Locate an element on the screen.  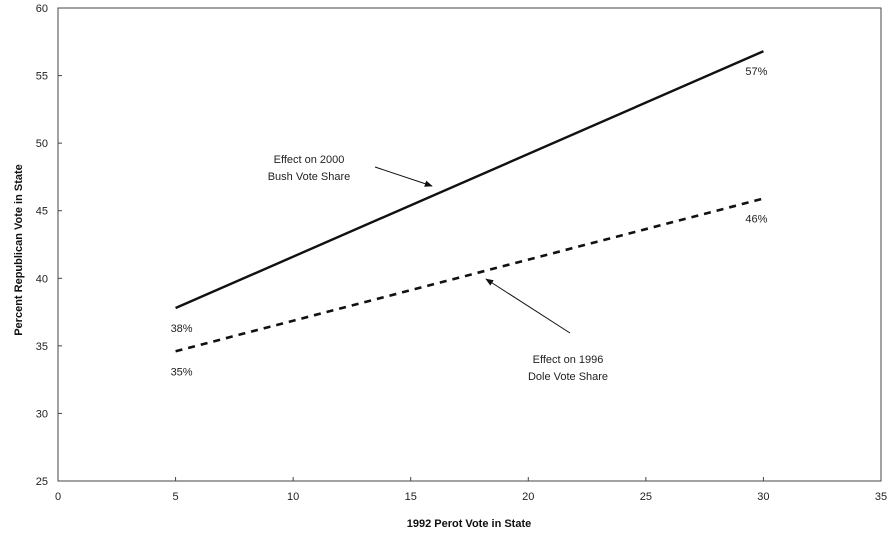
annotation-dole-arrow is located at coordinates (528, 306).